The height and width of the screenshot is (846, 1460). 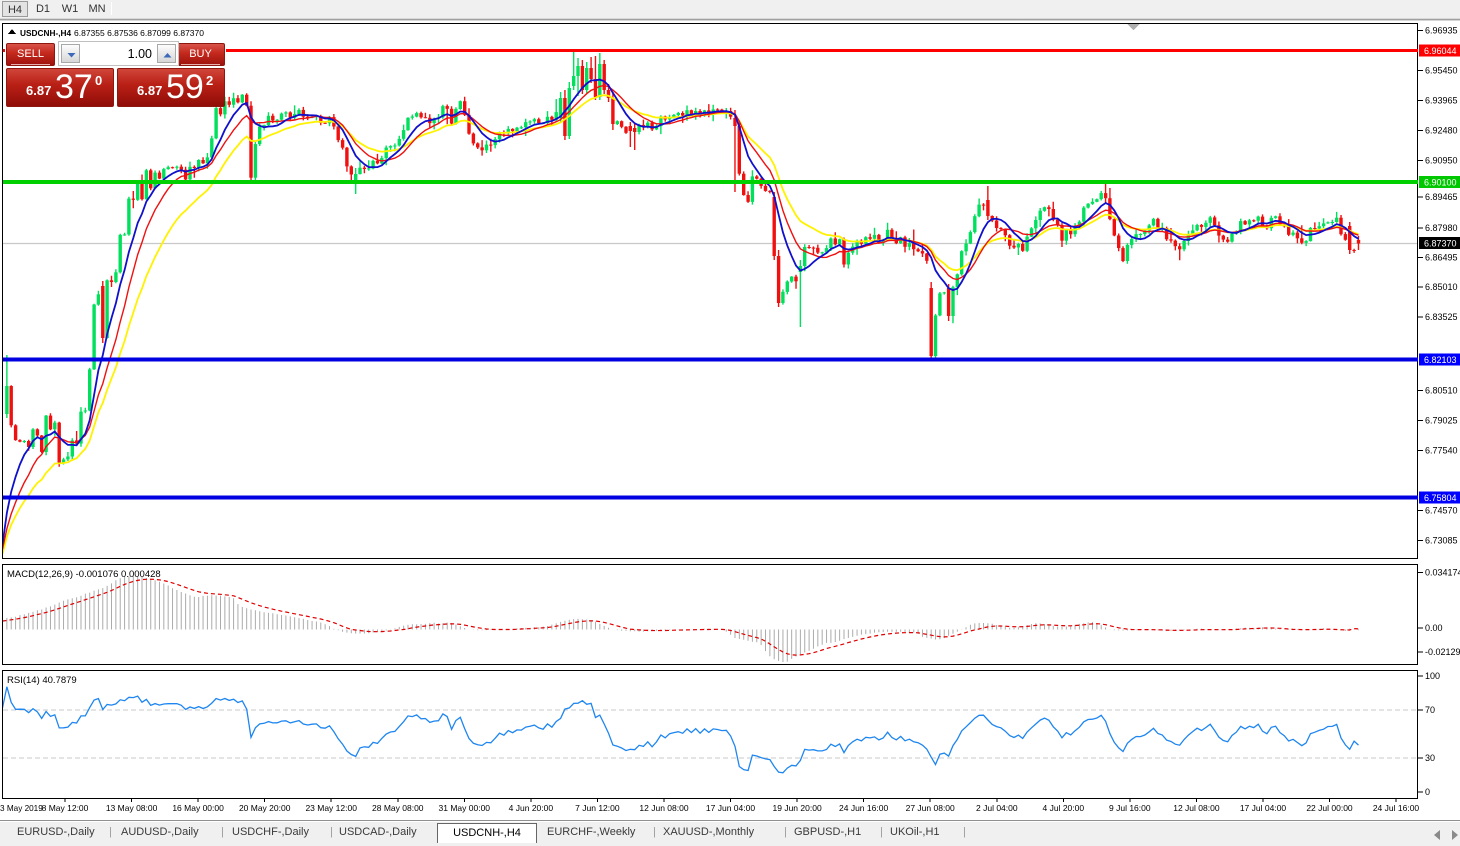 I want to click on svg-text: 6.89465, so click(x=1441, y=197).